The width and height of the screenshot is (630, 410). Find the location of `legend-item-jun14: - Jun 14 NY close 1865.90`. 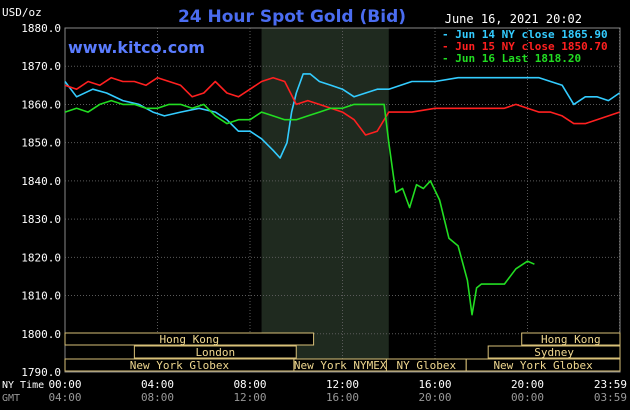

legend-item-jun14: - Jun 14 NY close 1865.90 is located at coordinates (525, 34).